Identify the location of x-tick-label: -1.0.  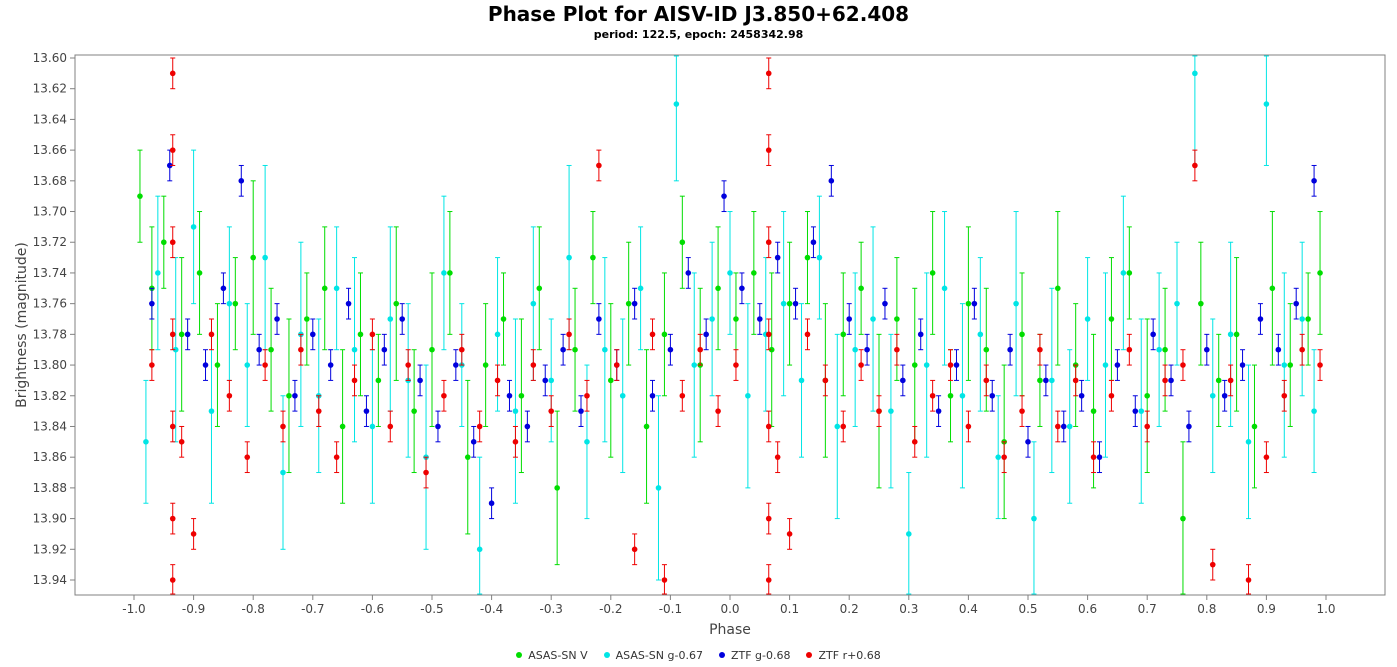
(133, 609).